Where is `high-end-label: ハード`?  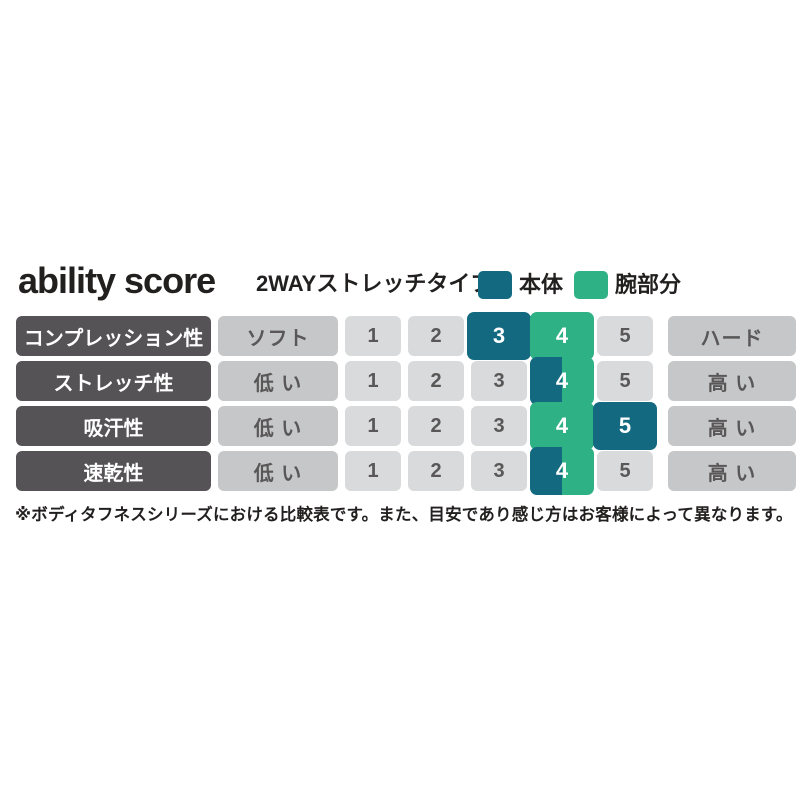
high-end-label: ハード is located at coordinates (732, 336).